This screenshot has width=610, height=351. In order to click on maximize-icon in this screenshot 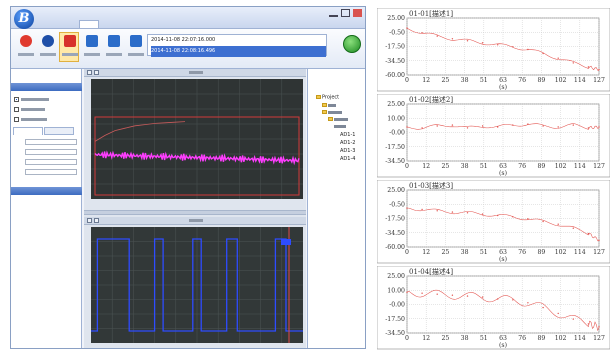, I will do `click(345, 13)`.